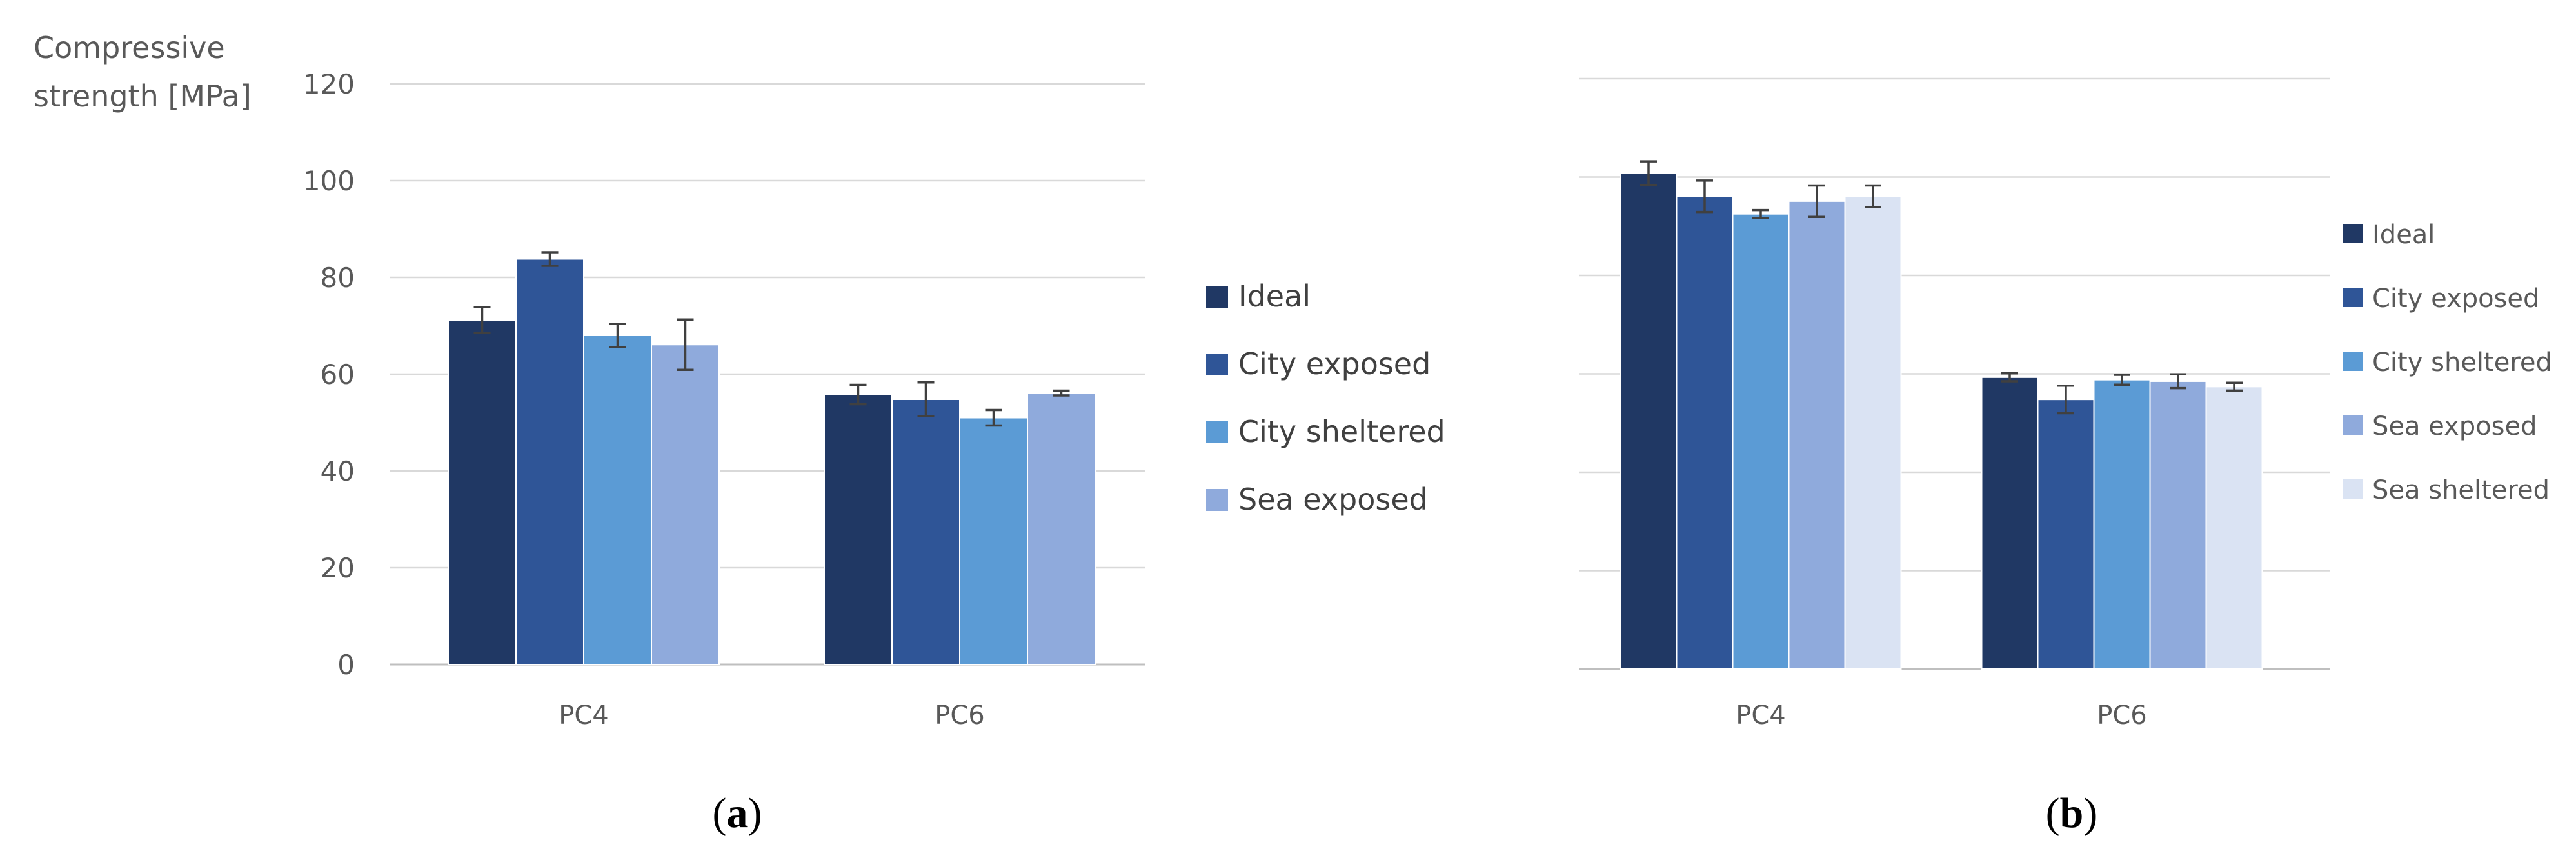 This screenshot has height=860, width=2576. I want to click on chart-b-legend-label: City sheltered, so click(2462, 362).